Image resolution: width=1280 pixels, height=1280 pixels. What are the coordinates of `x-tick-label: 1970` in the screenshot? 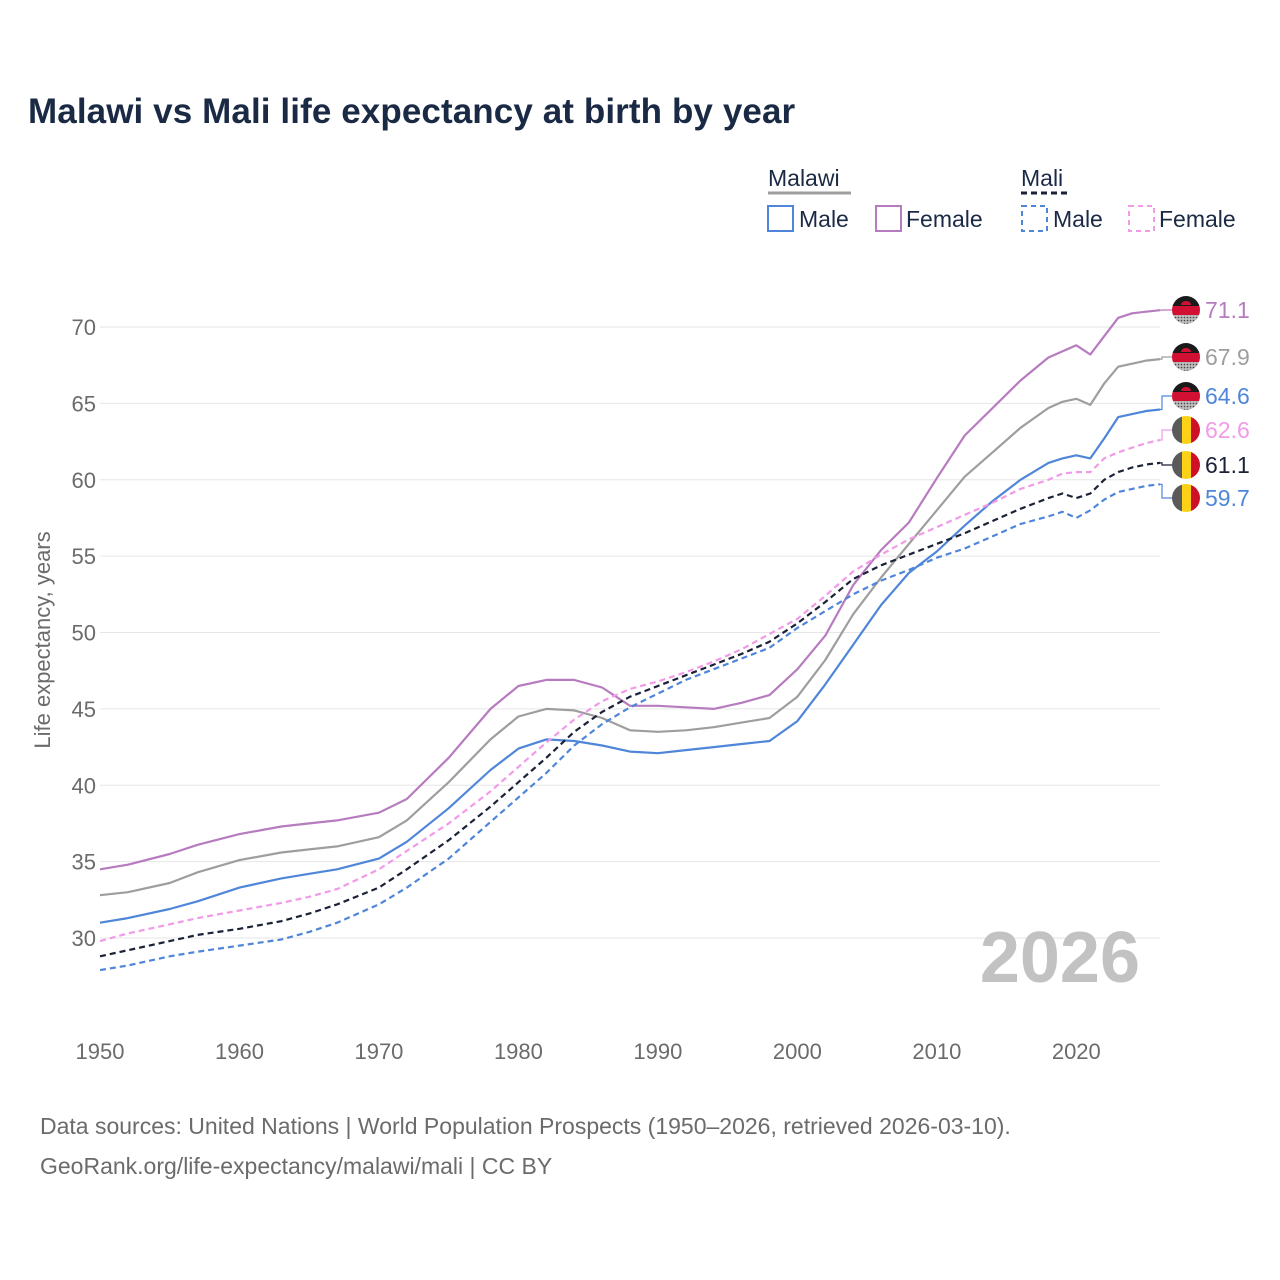 It's located at (378, 1051).